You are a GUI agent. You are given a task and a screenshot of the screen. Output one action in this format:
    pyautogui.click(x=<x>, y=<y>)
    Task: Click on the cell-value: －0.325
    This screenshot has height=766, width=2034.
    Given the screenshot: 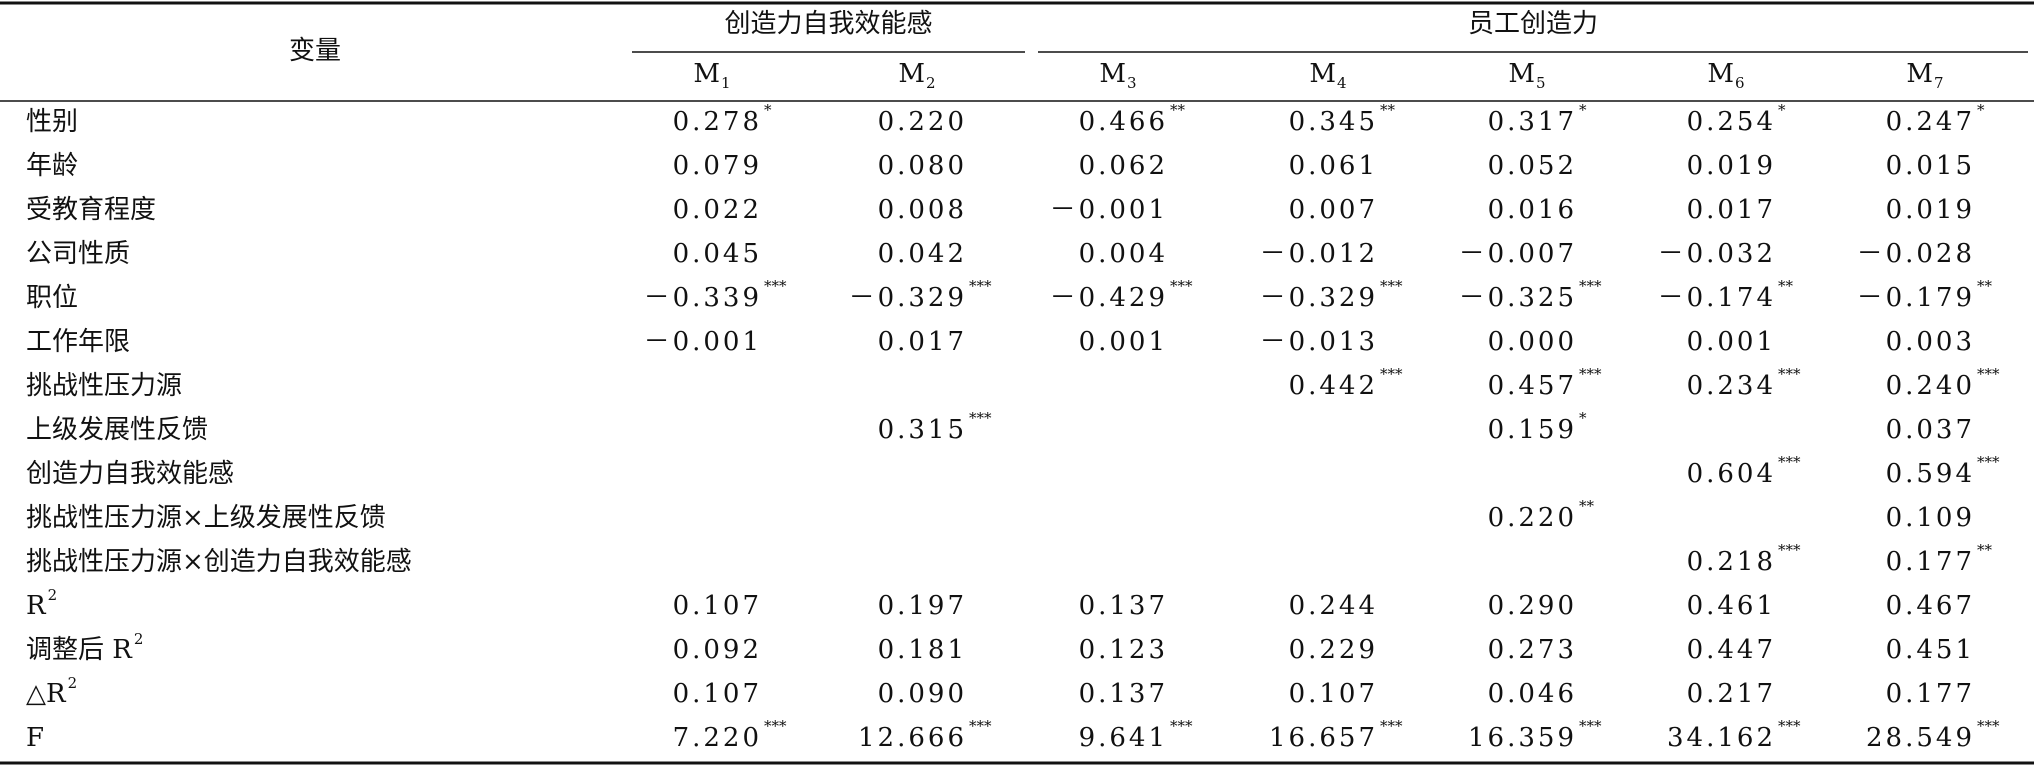 What is the action you would take?
    pyautogui.click(x=1518, y=298)
    